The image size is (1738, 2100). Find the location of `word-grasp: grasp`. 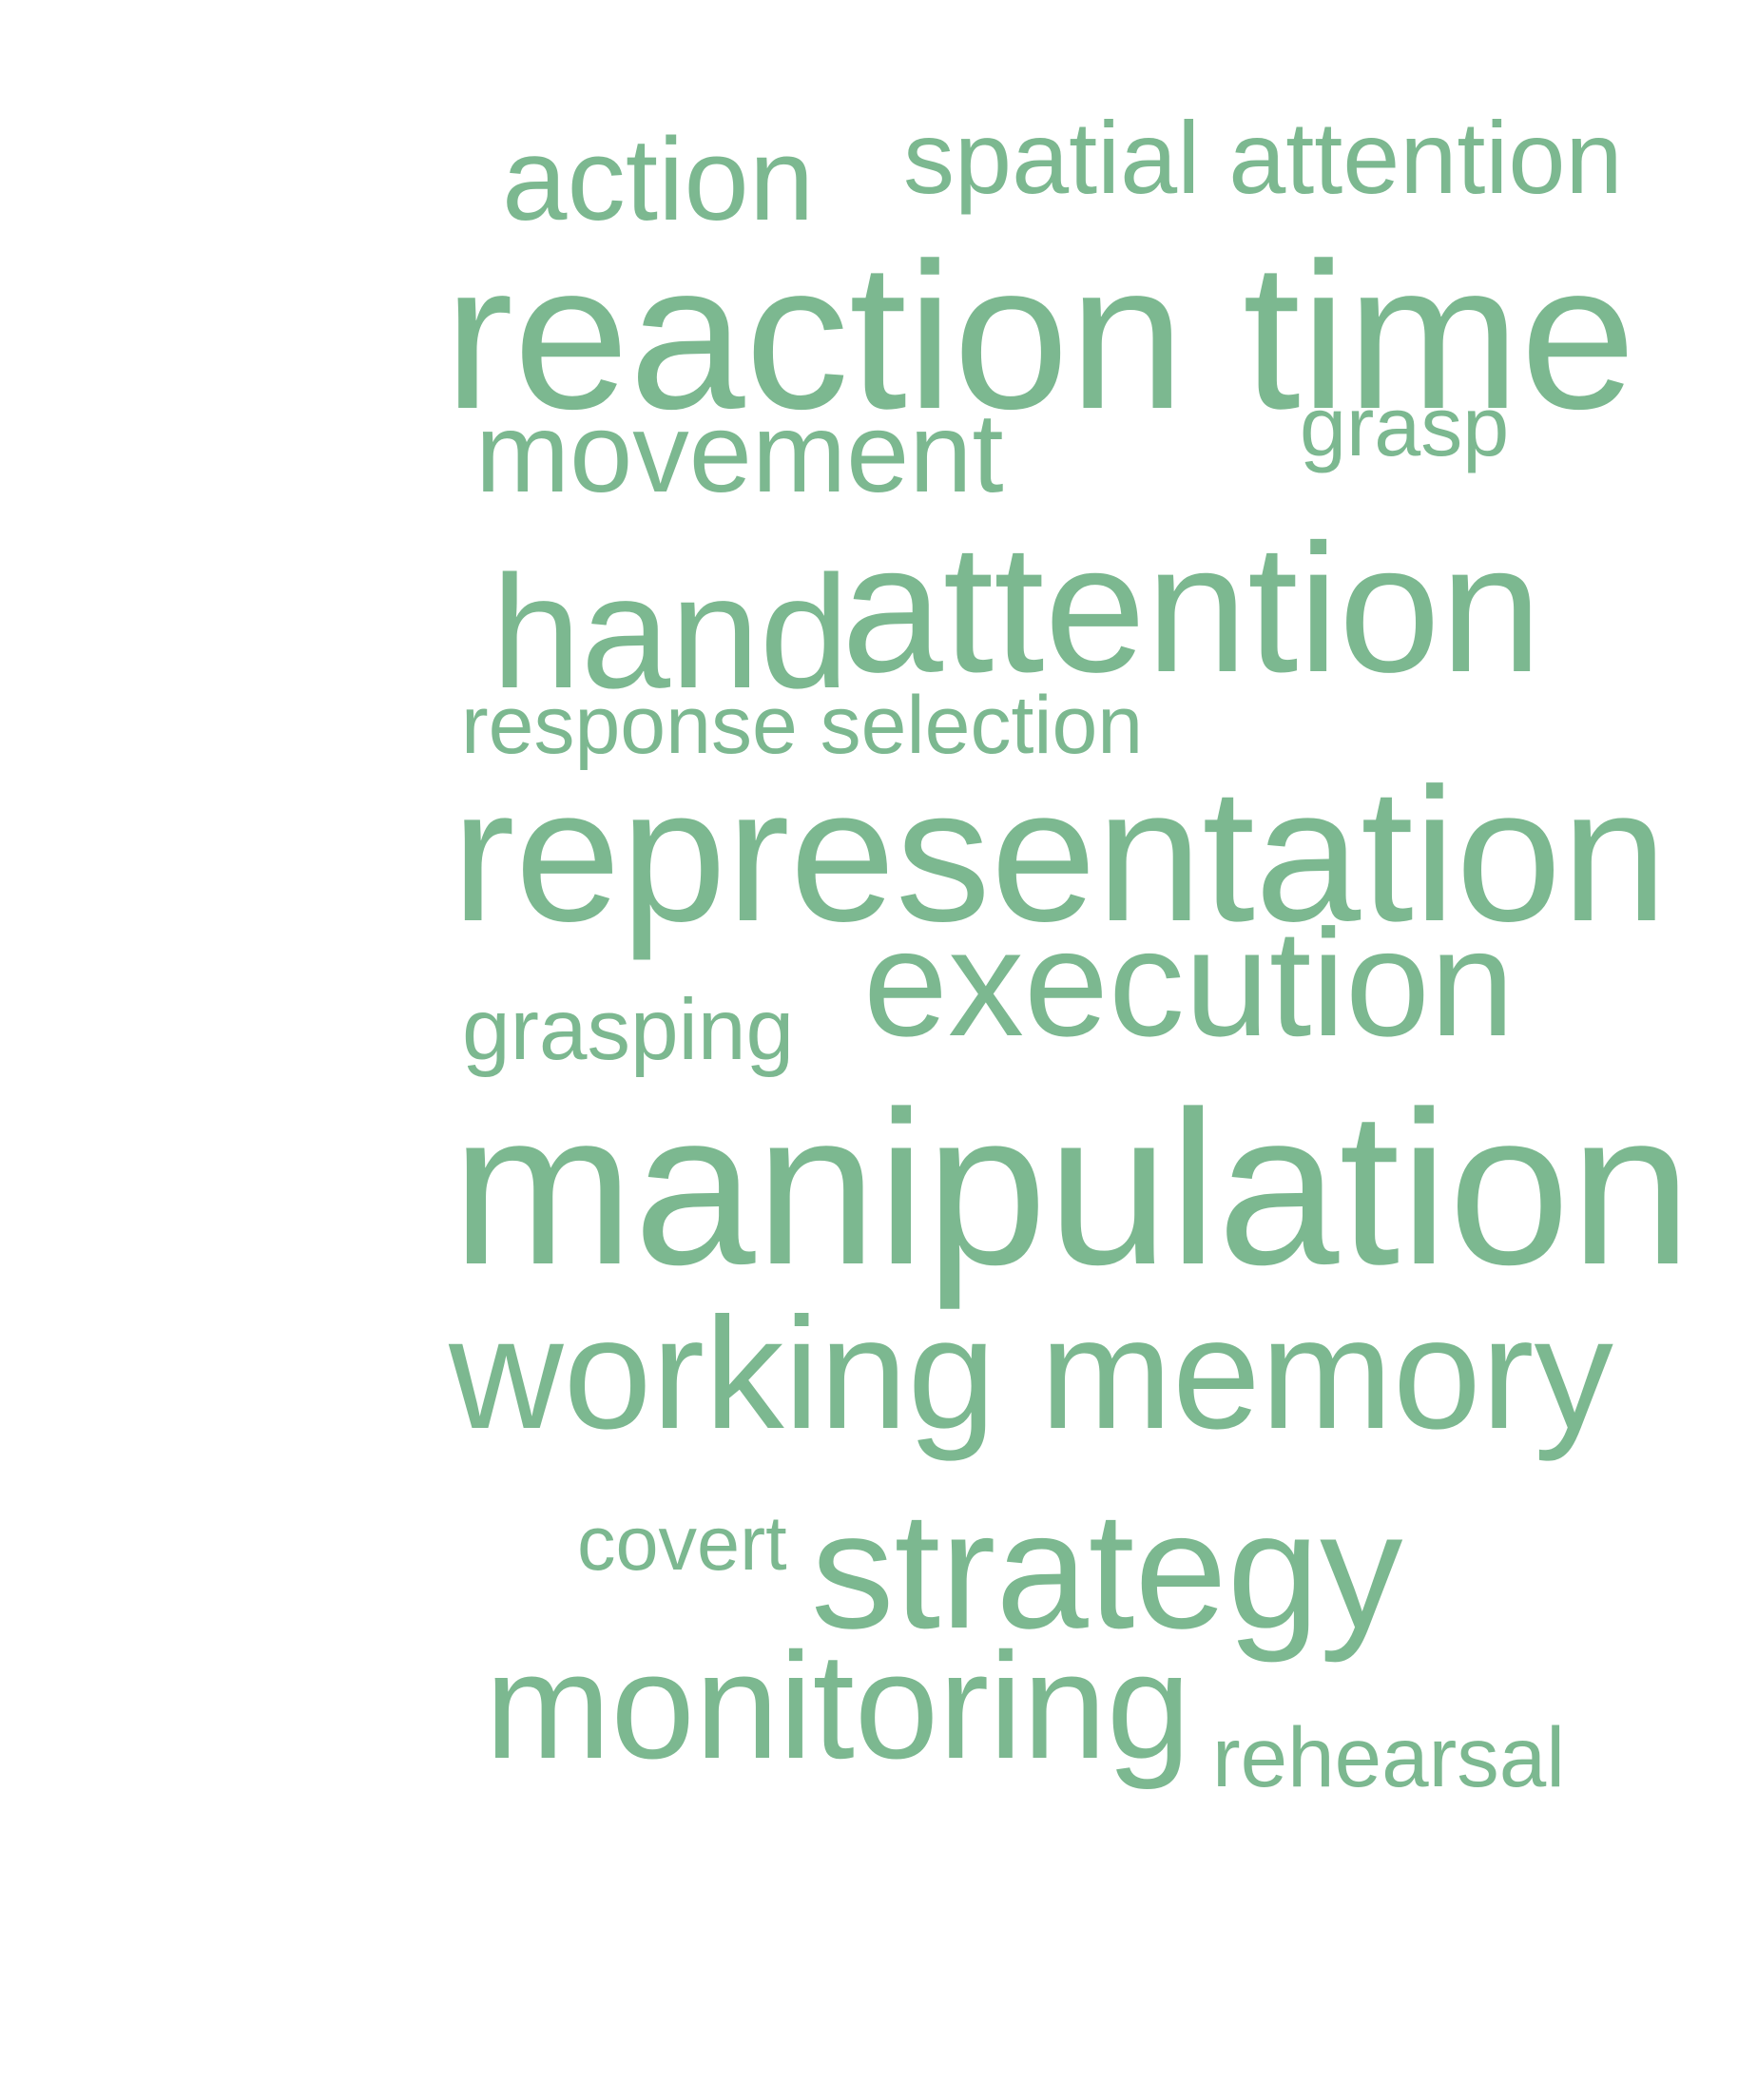

word-grasp: grasp is located at coordinates (1405, 426).